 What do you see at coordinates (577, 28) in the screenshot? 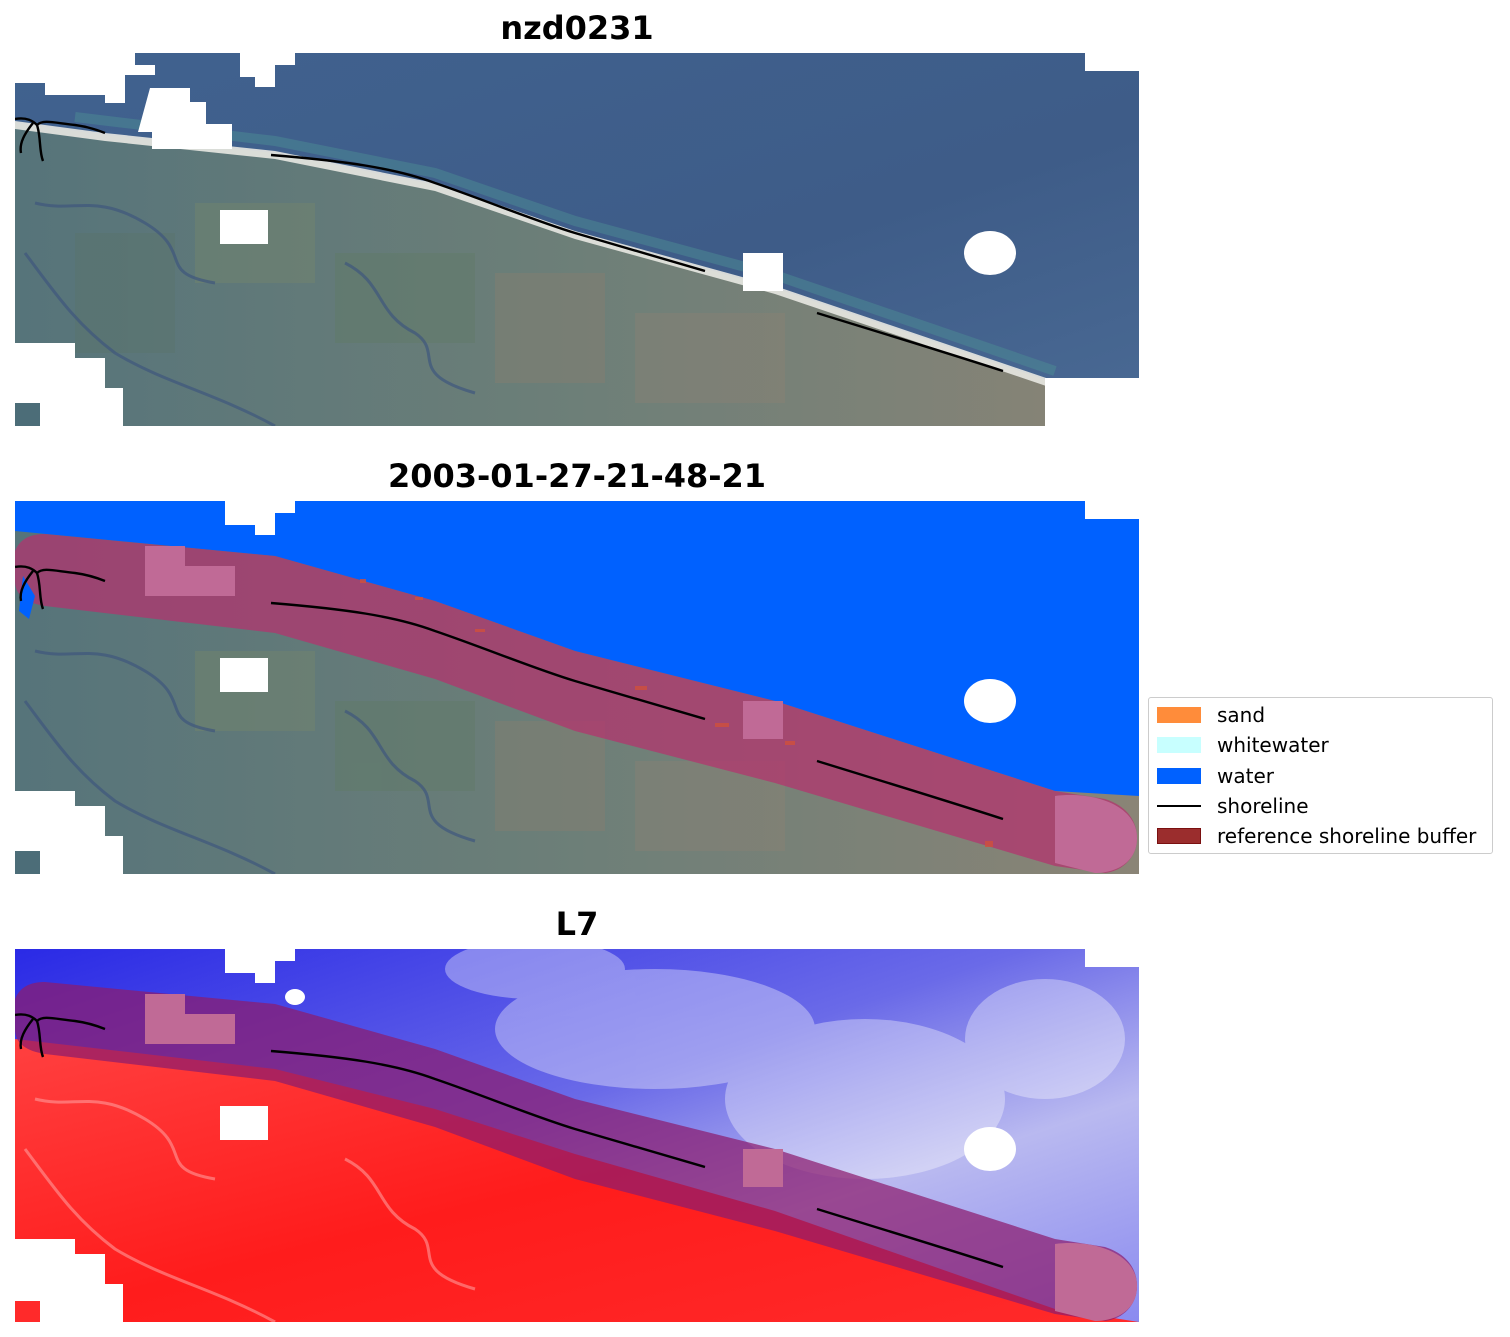
I see `panel-title-rgb: nzd0231` at bounding box center [577, 28].